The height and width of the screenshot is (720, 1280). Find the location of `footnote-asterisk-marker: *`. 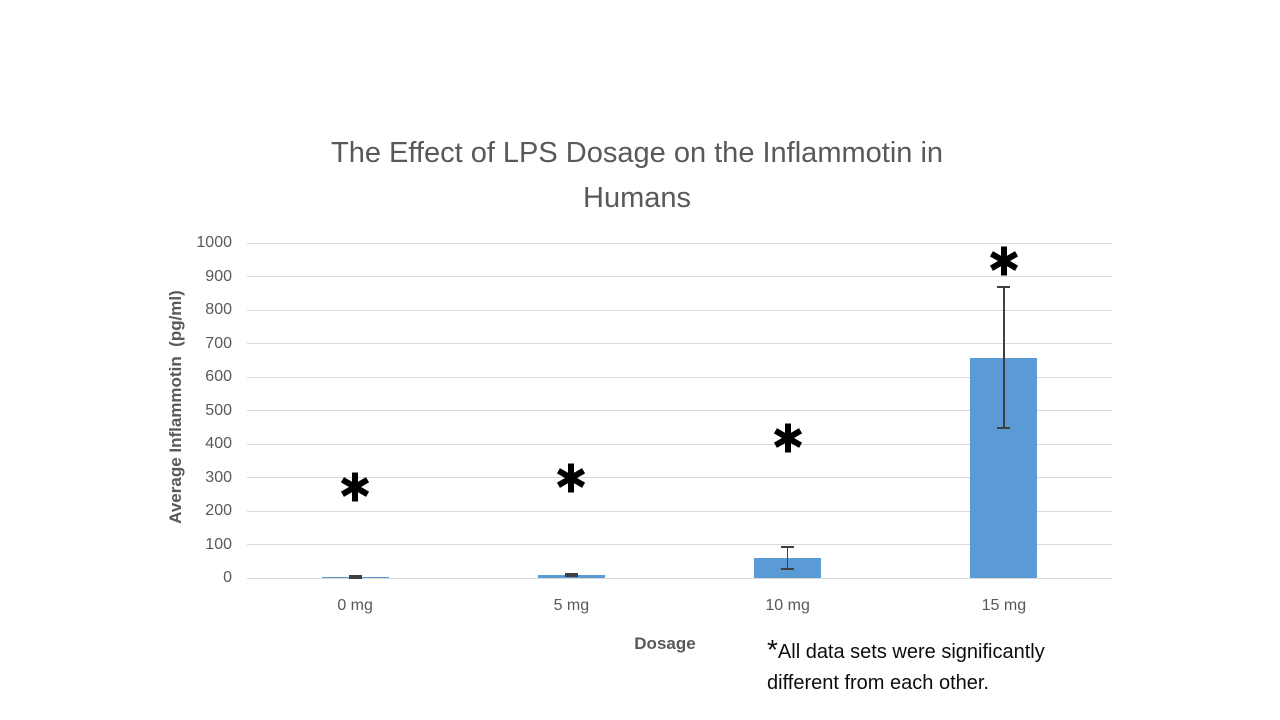

footnote-asterisk-marker: * is located at coordinates (772, 649).